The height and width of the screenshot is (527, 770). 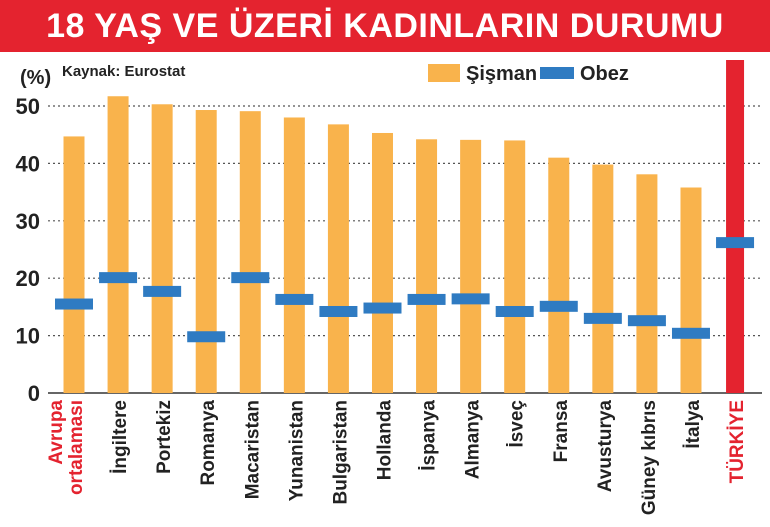 I want to click on x-tick-label-guney-kibris: Güney kıbrıs, so click(x=649, y=457).